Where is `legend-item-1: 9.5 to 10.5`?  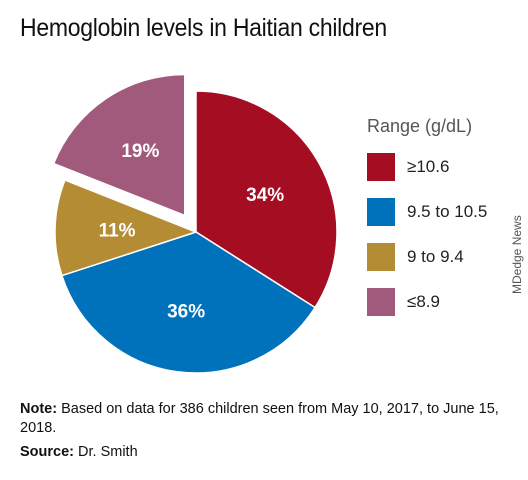 legend-item-1: 9.5 to 10.5 is located at coordinates (442, 212).